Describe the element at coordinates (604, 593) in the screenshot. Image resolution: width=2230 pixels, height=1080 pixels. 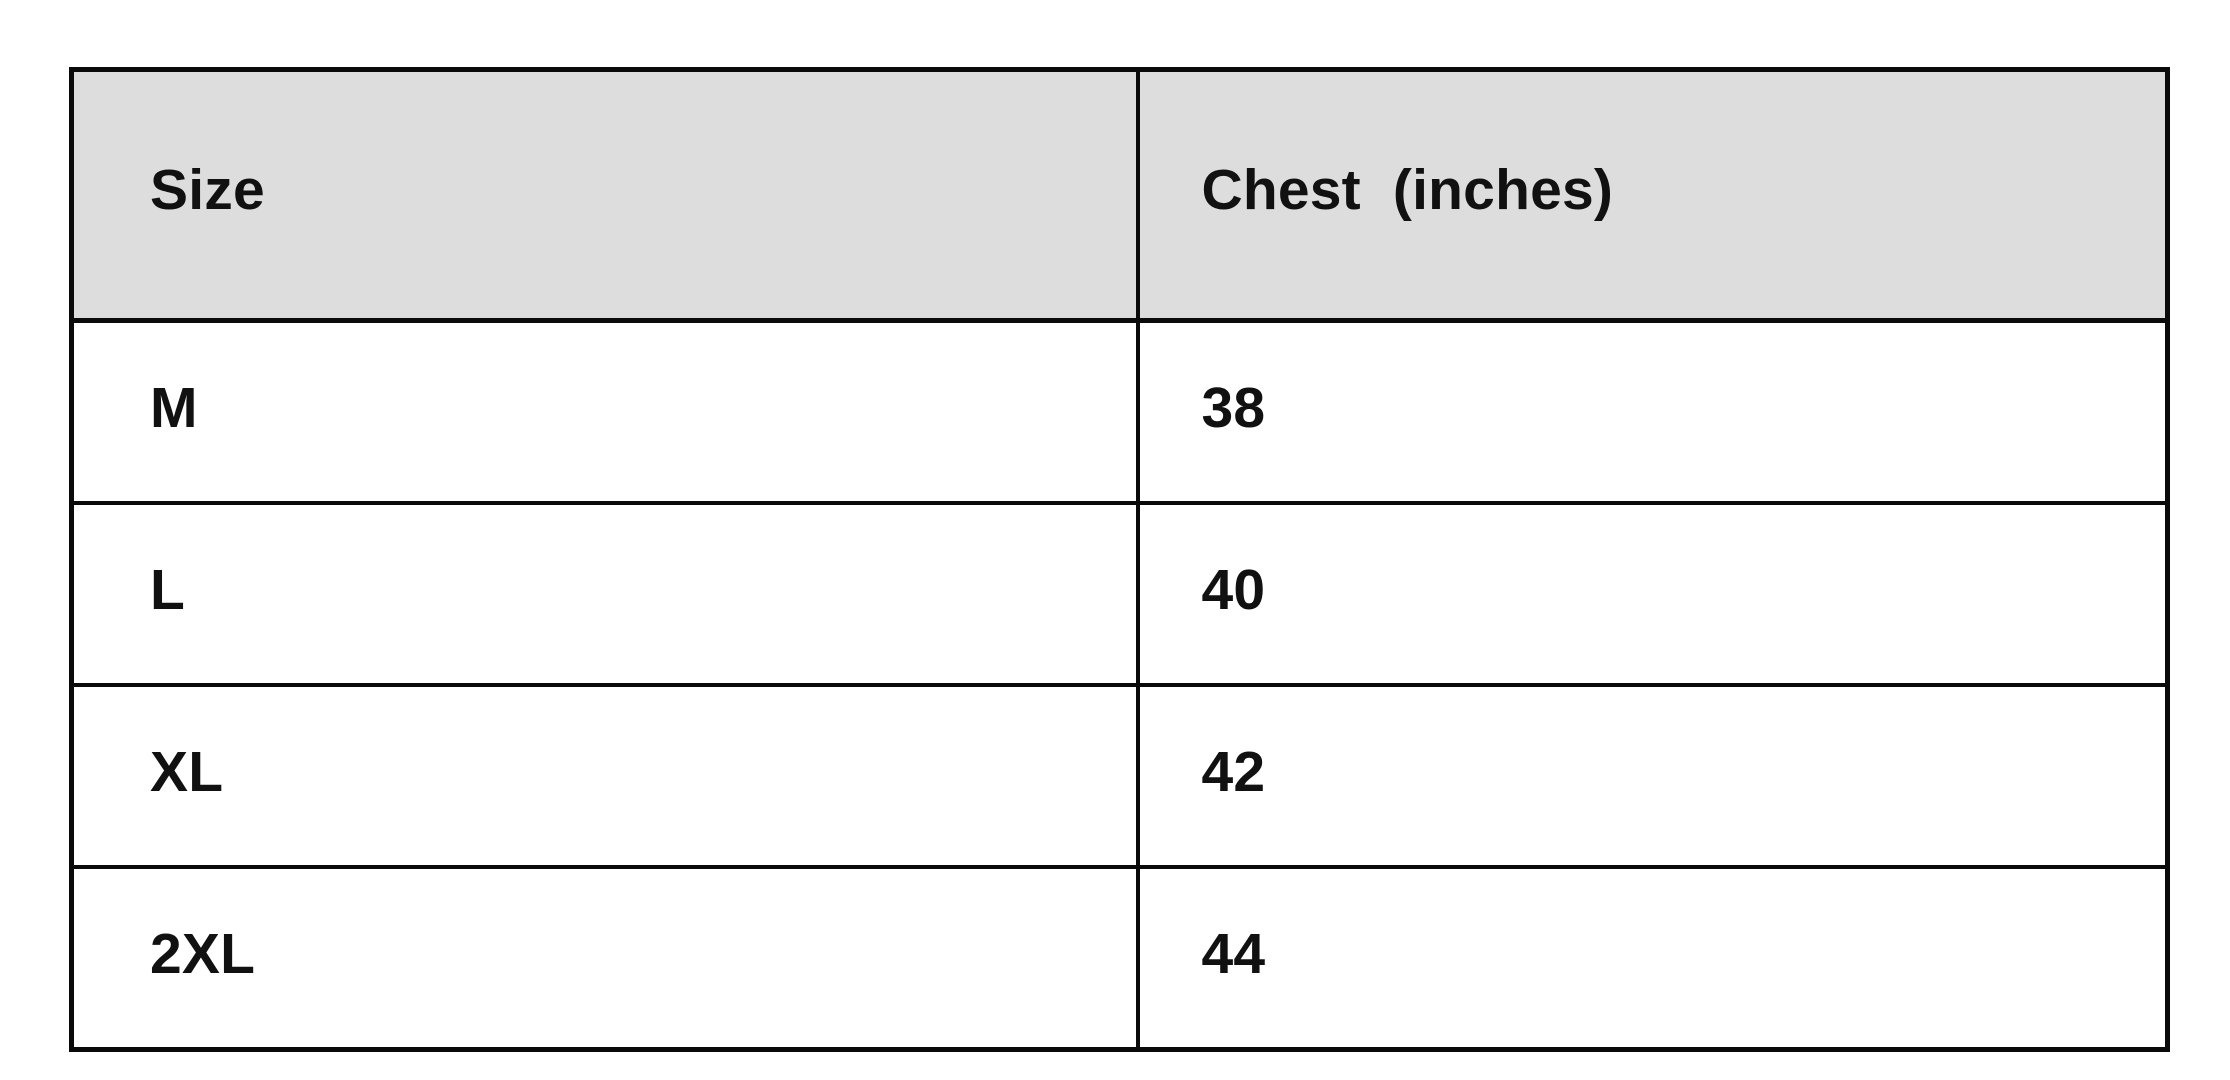
I see `cell-size: L` at that location.